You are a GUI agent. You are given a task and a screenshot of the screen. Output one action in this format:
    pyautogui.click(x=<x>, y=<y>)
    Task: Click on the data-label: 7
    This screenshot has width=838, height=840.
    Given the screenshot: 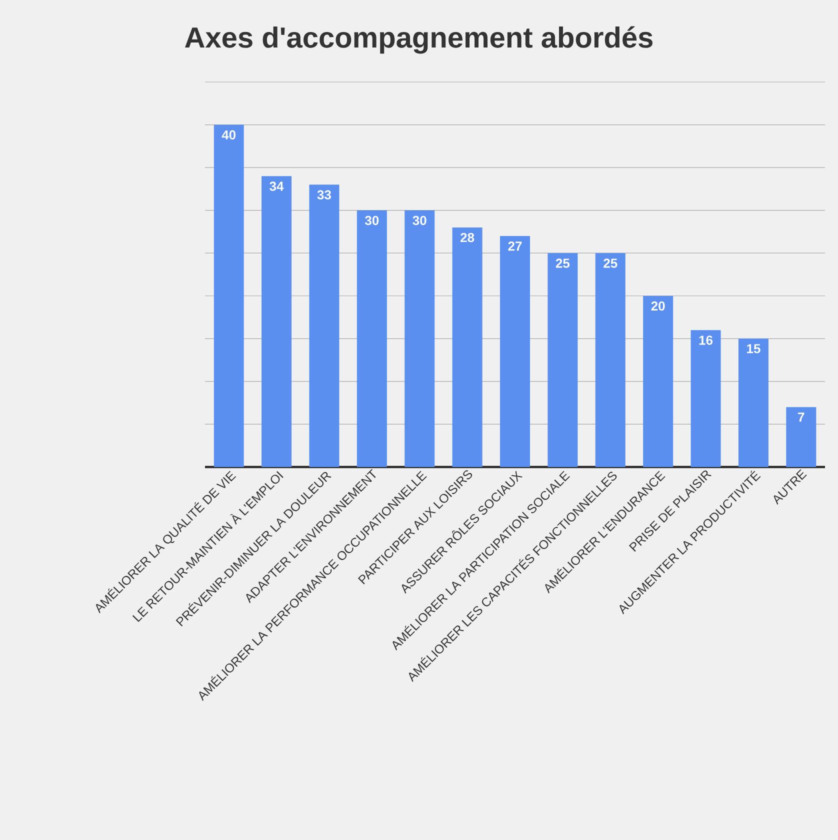 What is the action you would take?
    pyautogui.click(x=801, y=417)
    